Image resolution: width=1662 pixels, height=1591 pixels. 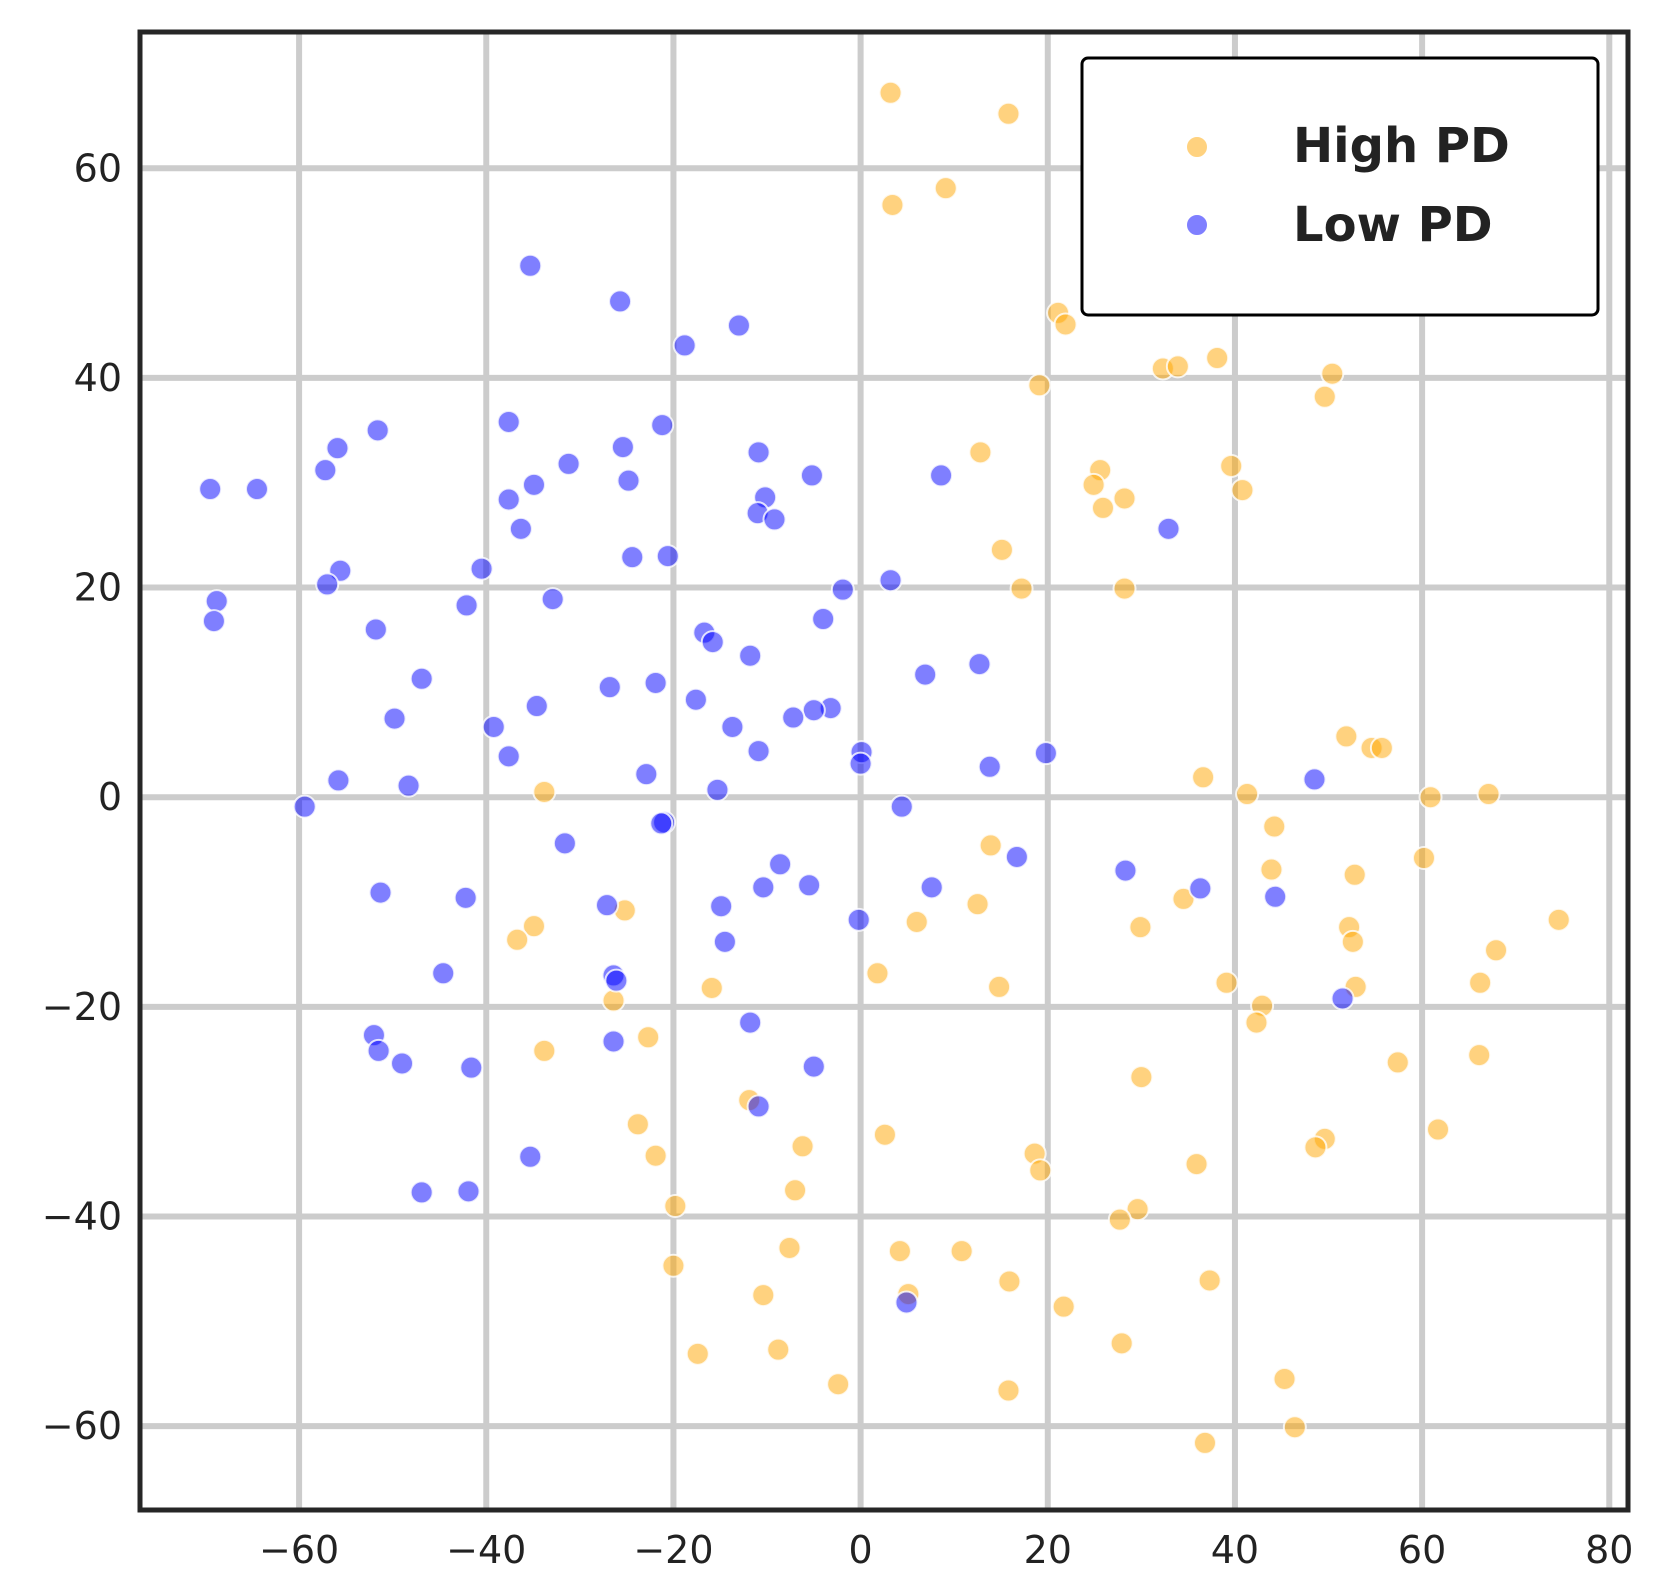 I want to click on x-tick-label: 0, so click(x=861, y=1550).